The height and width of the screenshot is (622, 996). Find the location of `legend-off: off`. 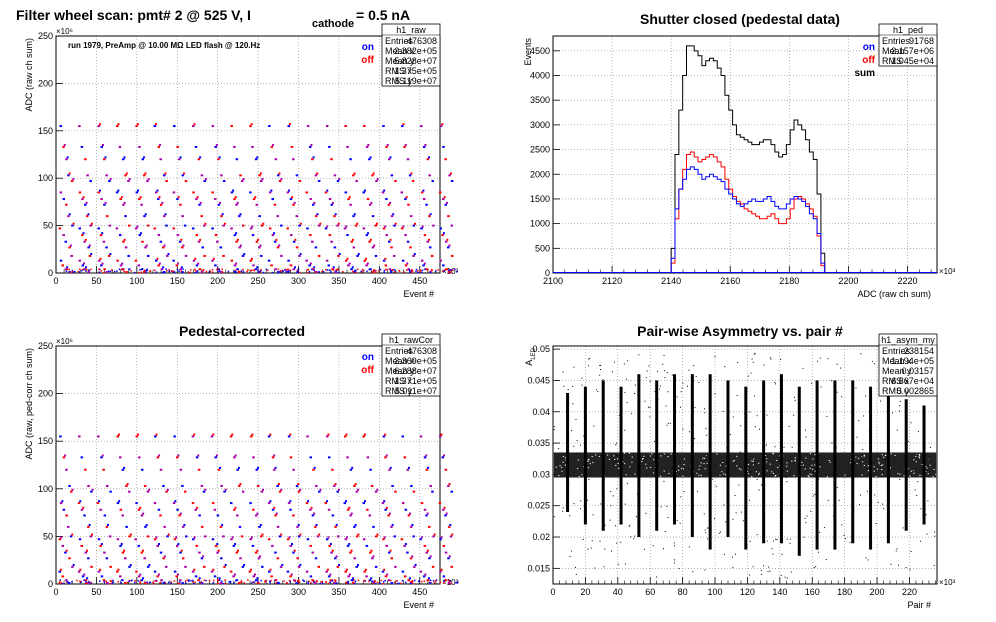

legend-off: off is located at coordinates (367, 370).